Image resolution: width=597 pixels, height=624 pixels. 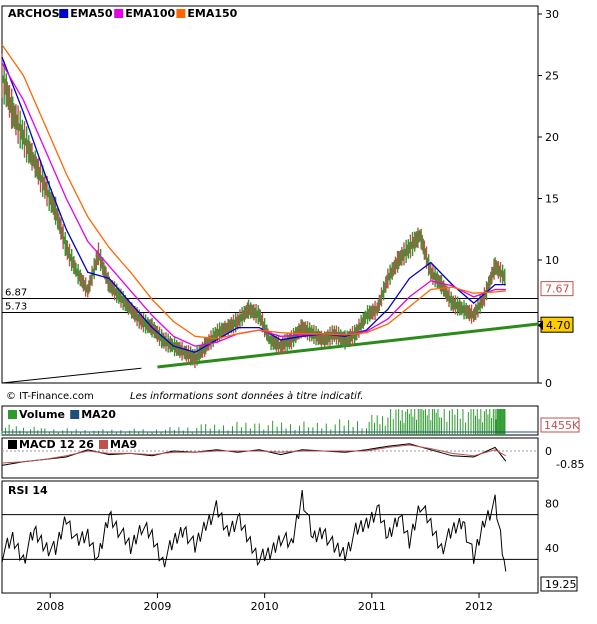 I want to click on volume-panel-frame, so click(x=270, y=420).